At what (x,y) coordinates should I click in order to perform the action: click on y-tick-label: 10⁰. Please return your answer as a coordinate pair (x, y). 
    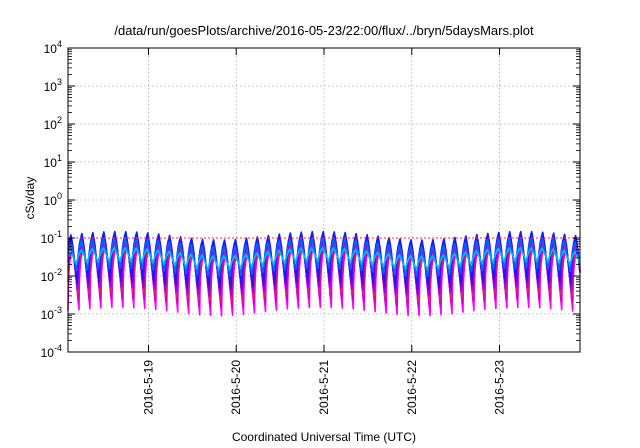
    Looking at the image, I should click on (53, 199).